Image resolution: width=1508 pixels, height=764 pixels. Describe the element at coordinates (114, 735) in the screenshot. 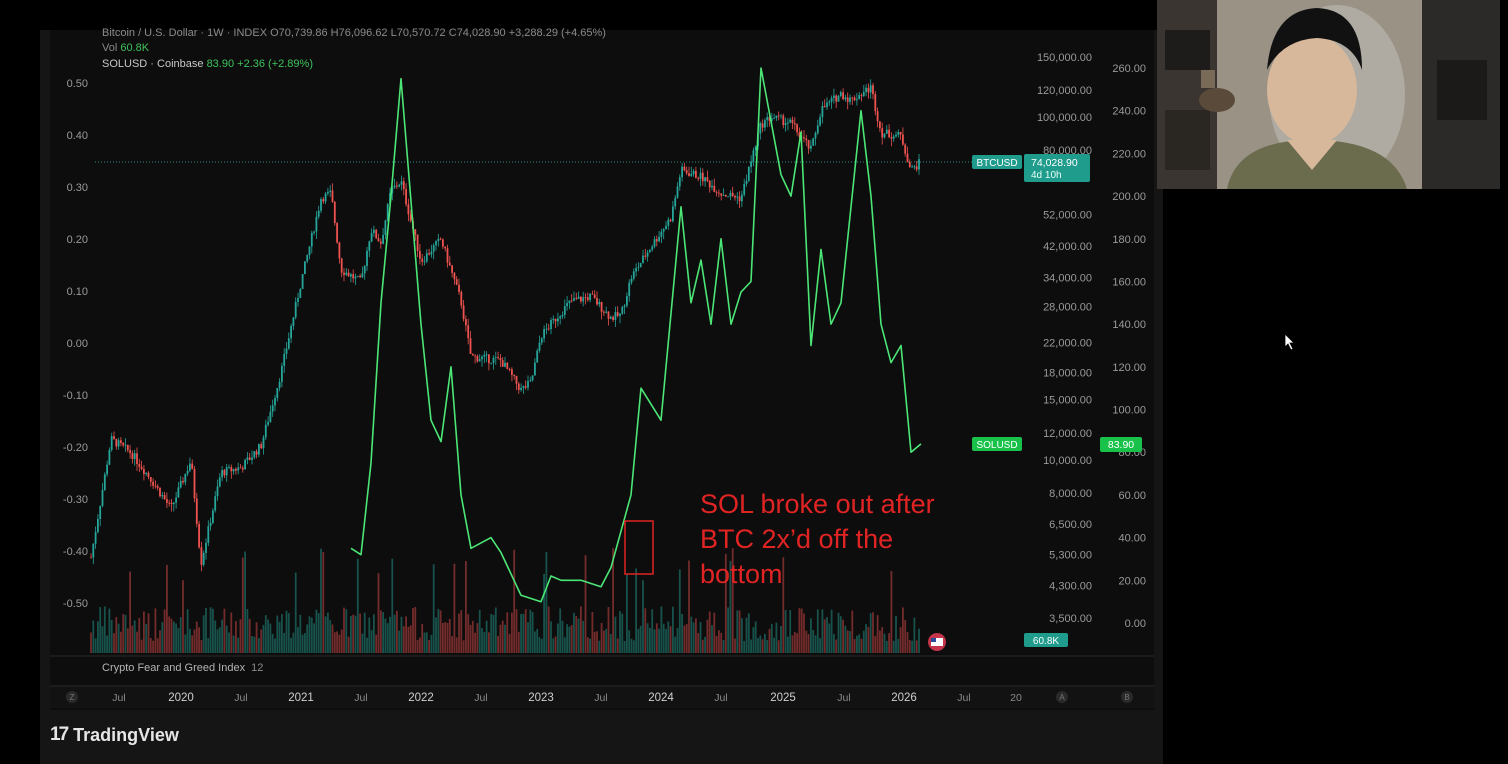

I see `tradingview-logo: 17 TradingView` at that location.